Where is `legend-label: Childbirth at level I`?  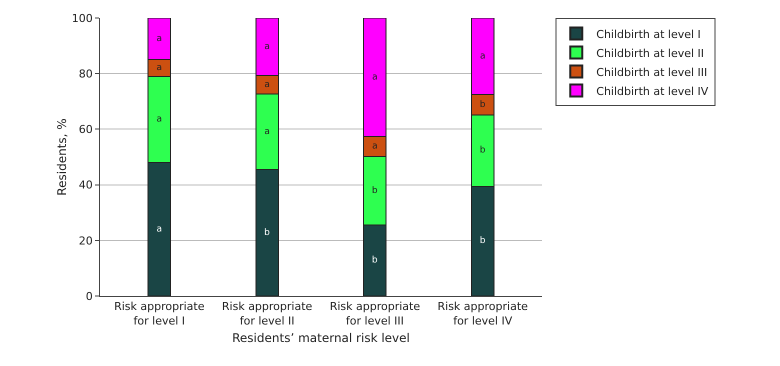
legend-label: Childbirth at level I is located at coordinates (648, 34).